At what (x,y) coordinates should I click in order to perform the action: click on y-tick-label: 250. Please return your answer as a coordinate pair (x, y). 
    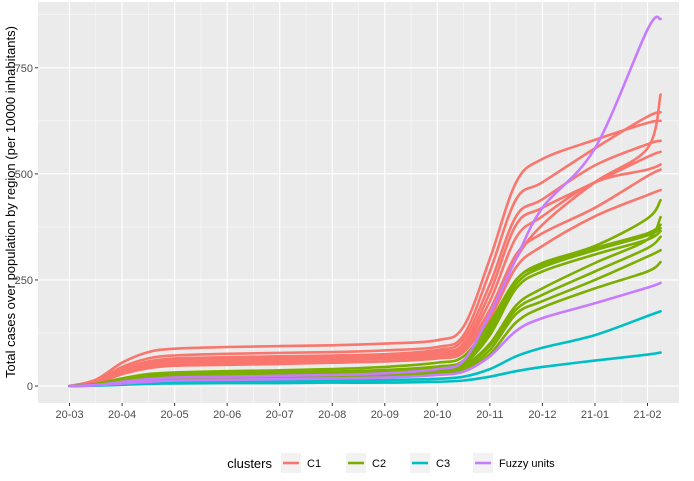
    Looking at the image, I should click on (24, 281).